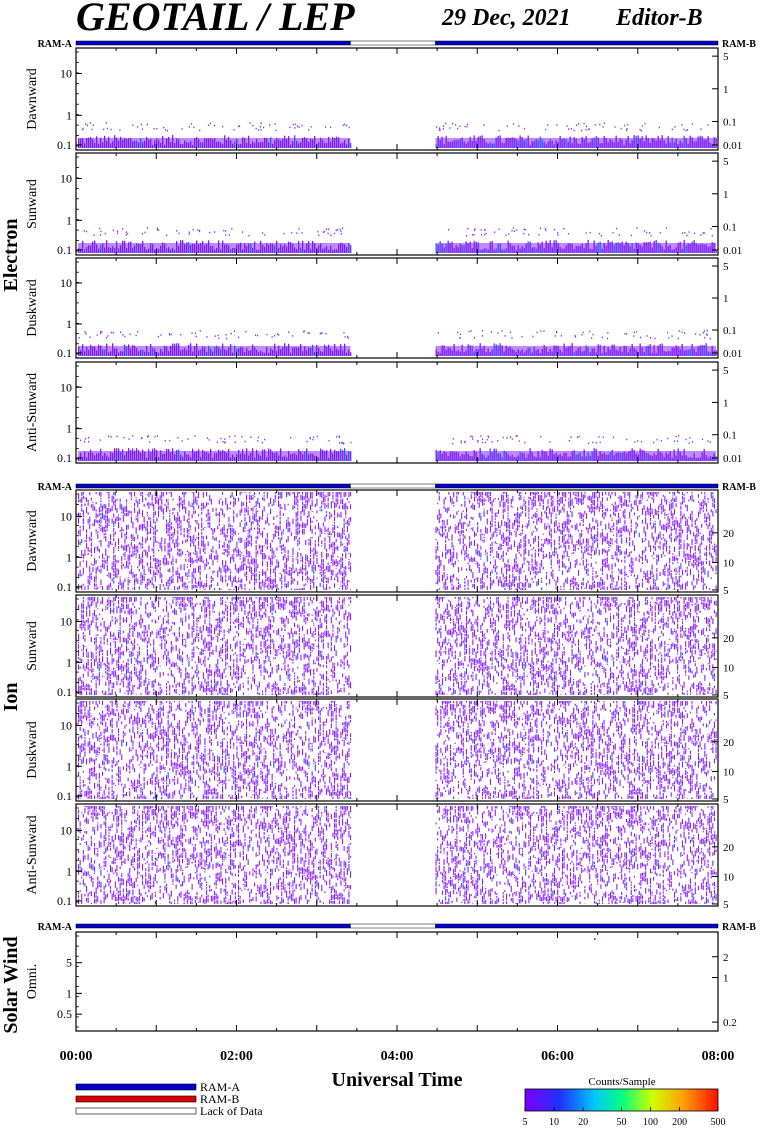  Describe the element at coordinates (69, 115) in the screenshot. I see `left-tick-label: 1` at that location.